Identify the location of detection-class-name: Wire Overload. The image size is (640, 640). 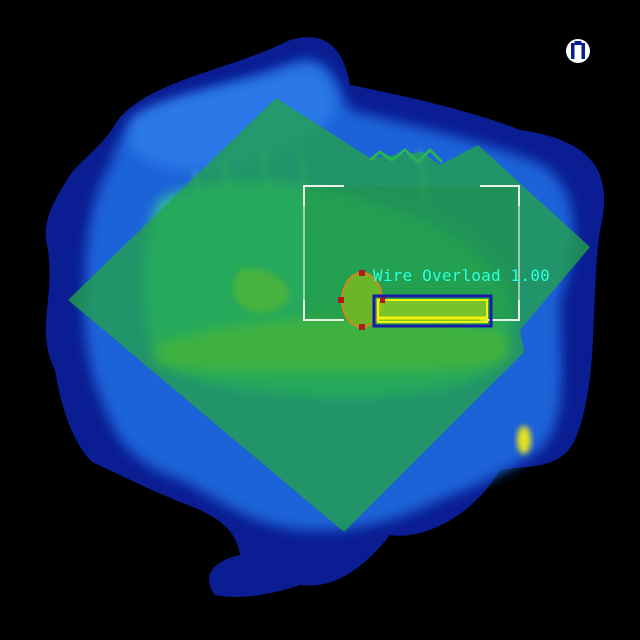
(437, 275).